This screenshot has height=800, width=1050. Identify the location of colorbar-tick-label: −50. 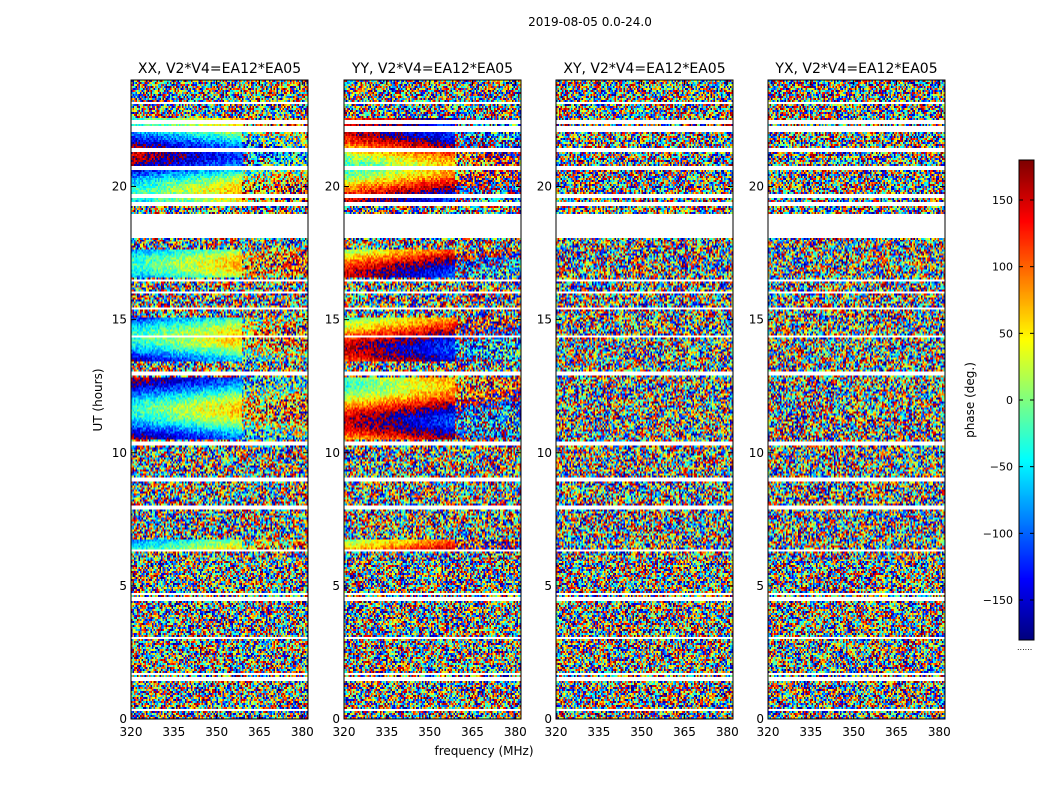
(1001, 467).